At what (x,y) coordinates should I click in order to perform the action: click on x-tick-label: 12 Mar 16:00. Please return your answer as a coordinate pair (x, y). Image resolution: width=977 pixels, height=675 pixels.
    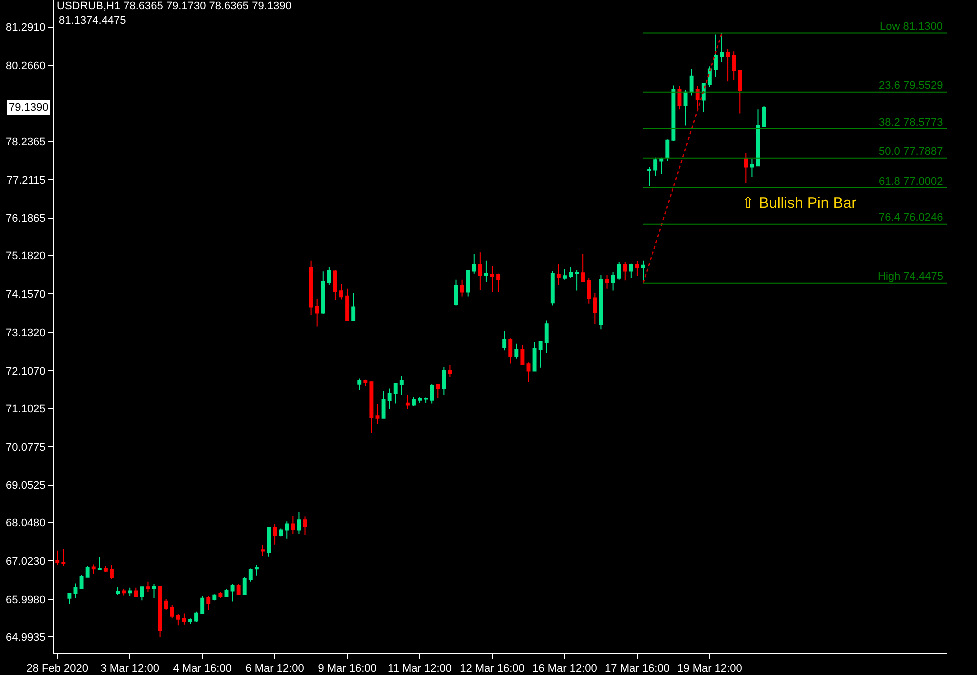
    Looking at the image, I should click on (492, 669).